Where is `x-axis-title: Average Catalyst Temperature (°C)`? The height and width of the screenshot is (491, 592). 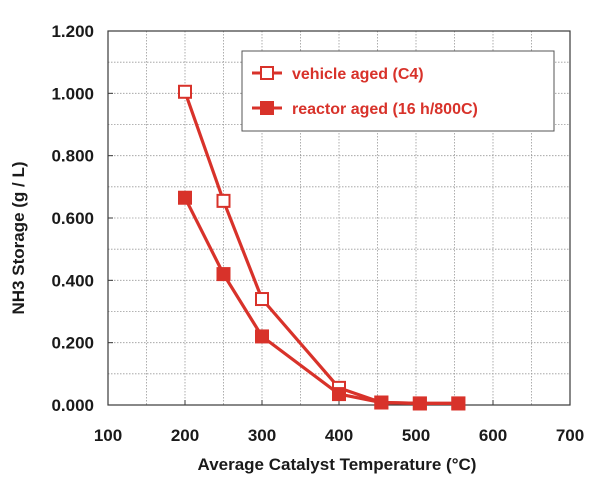 x-axis-title: Average Catalyst Temperature (°C) is located at coordinates (337, 464).